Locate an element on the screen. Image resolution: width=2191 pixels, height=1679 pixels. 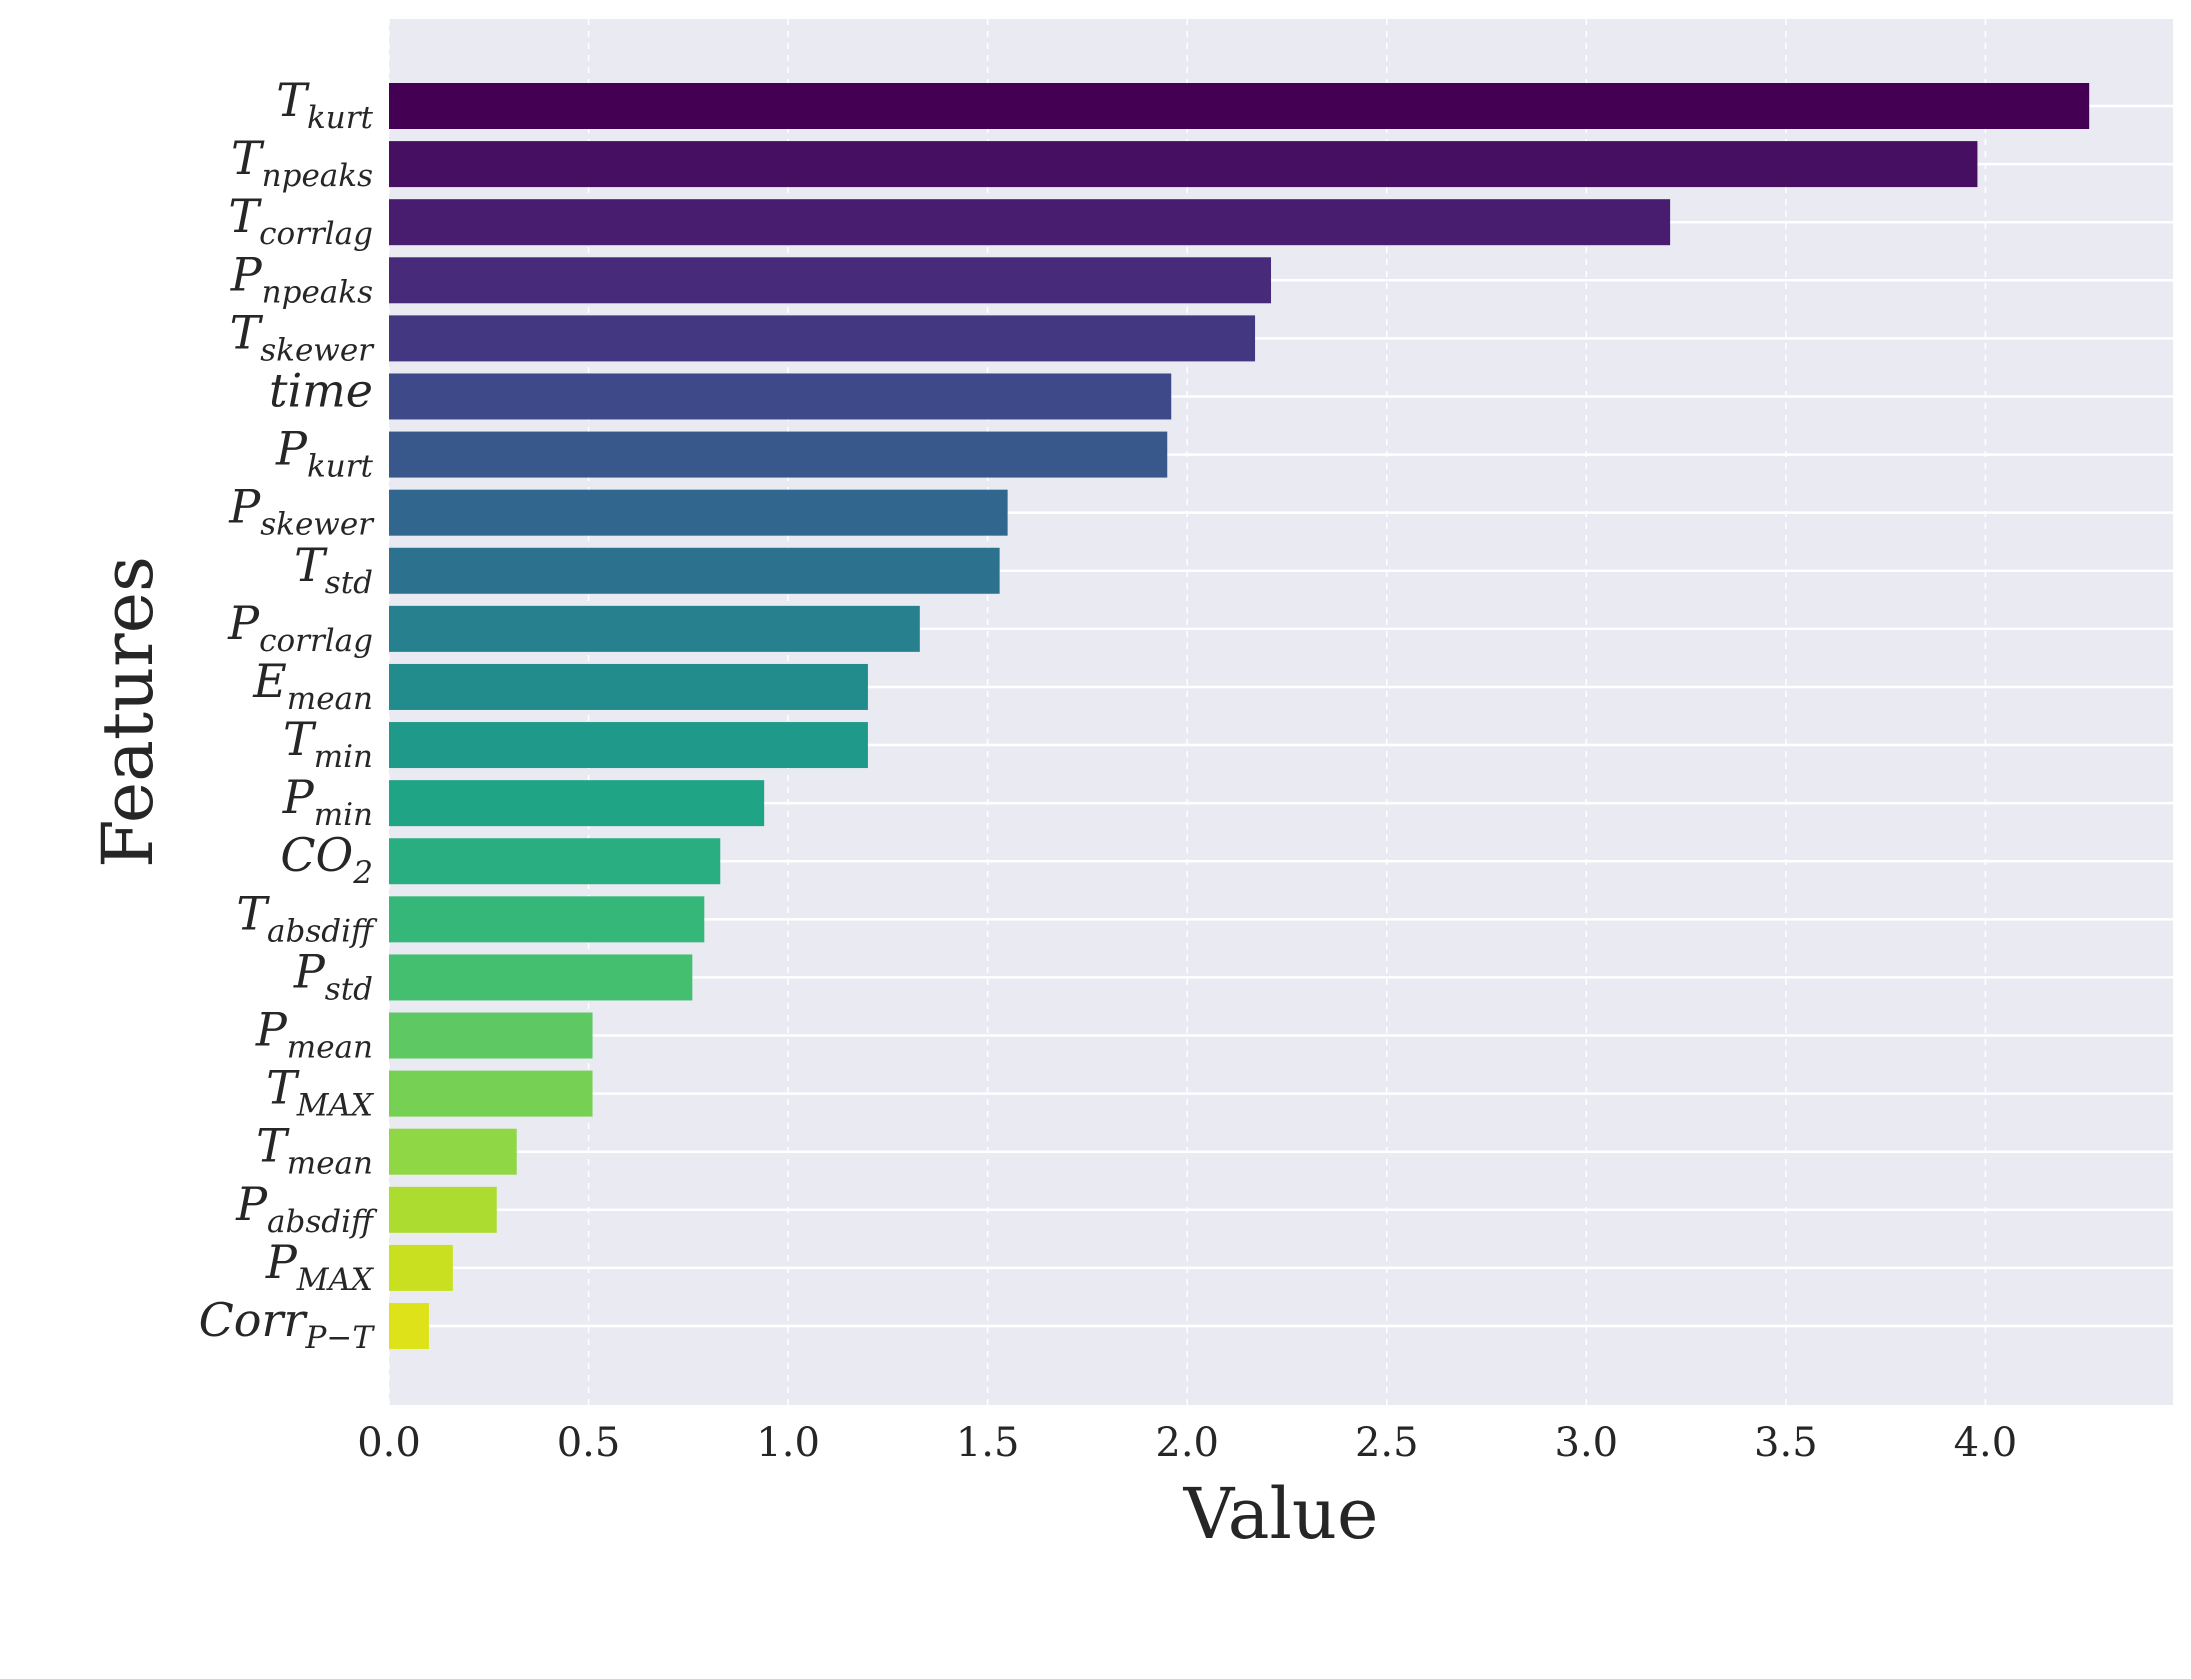
y-tick-label: Tskewer is located at coordinates (303, 336).